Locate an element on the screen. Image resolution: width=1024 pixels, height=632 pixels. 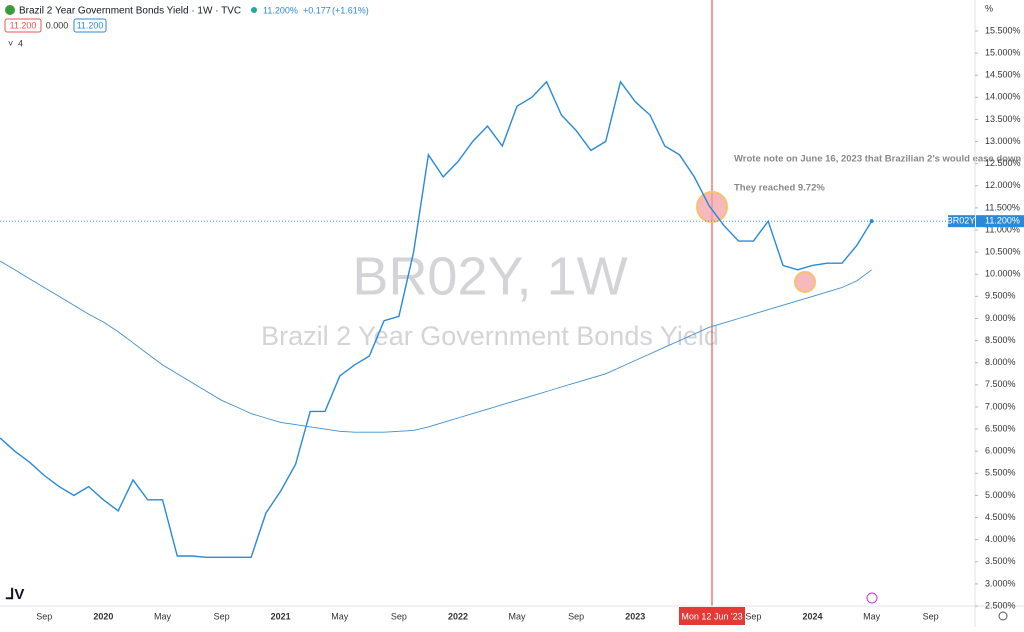
bid-box is located at coordinates (23, 25).